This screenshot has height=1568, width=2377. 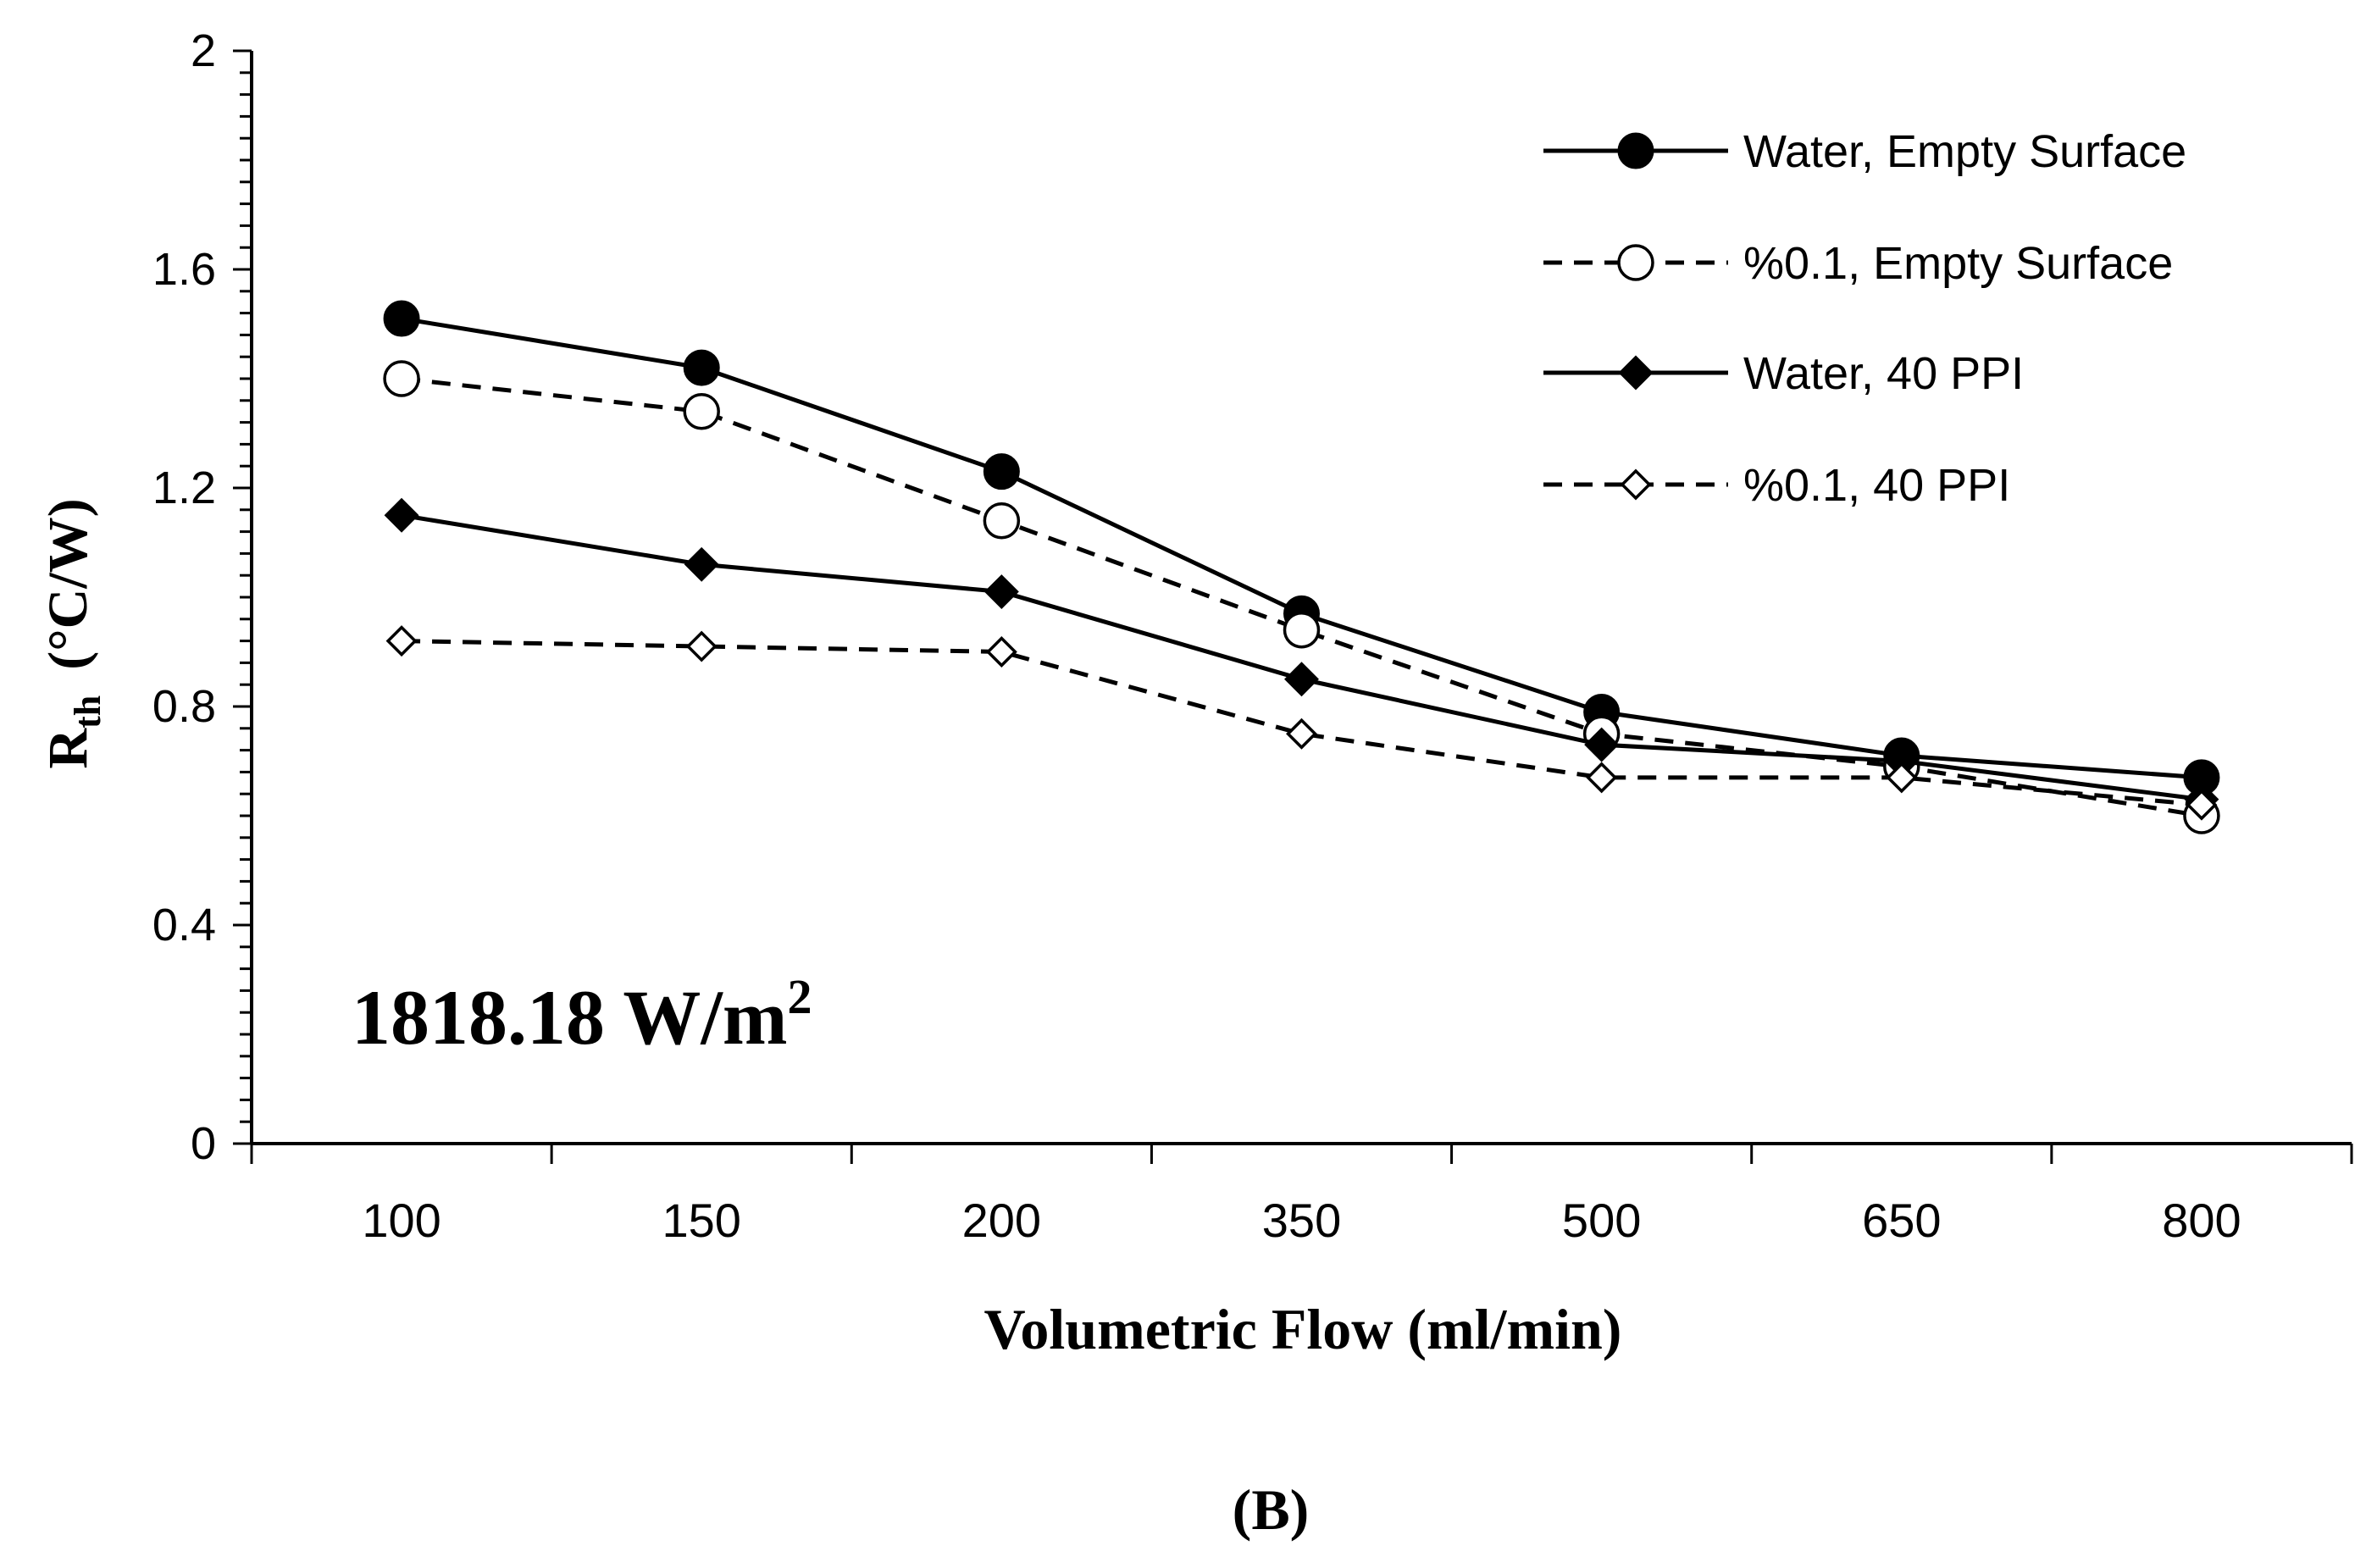 What do you see at coordinates (1601, 1220) in the screenshot?
I see `x-tick-label: 500` at bounding box center [1601, 1220].